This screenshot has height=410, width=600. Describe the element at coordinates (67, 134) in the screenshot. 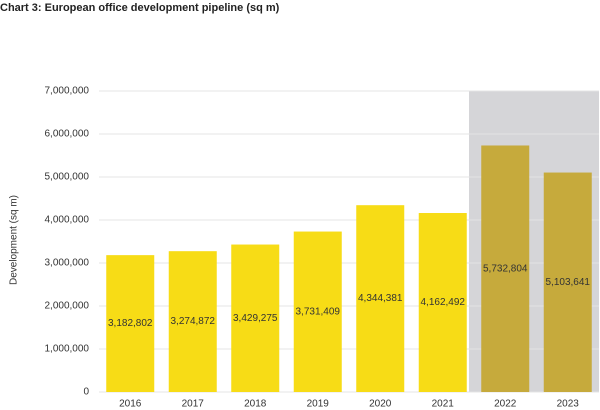

I see `y-tick-label: 6,000,000` at that location.